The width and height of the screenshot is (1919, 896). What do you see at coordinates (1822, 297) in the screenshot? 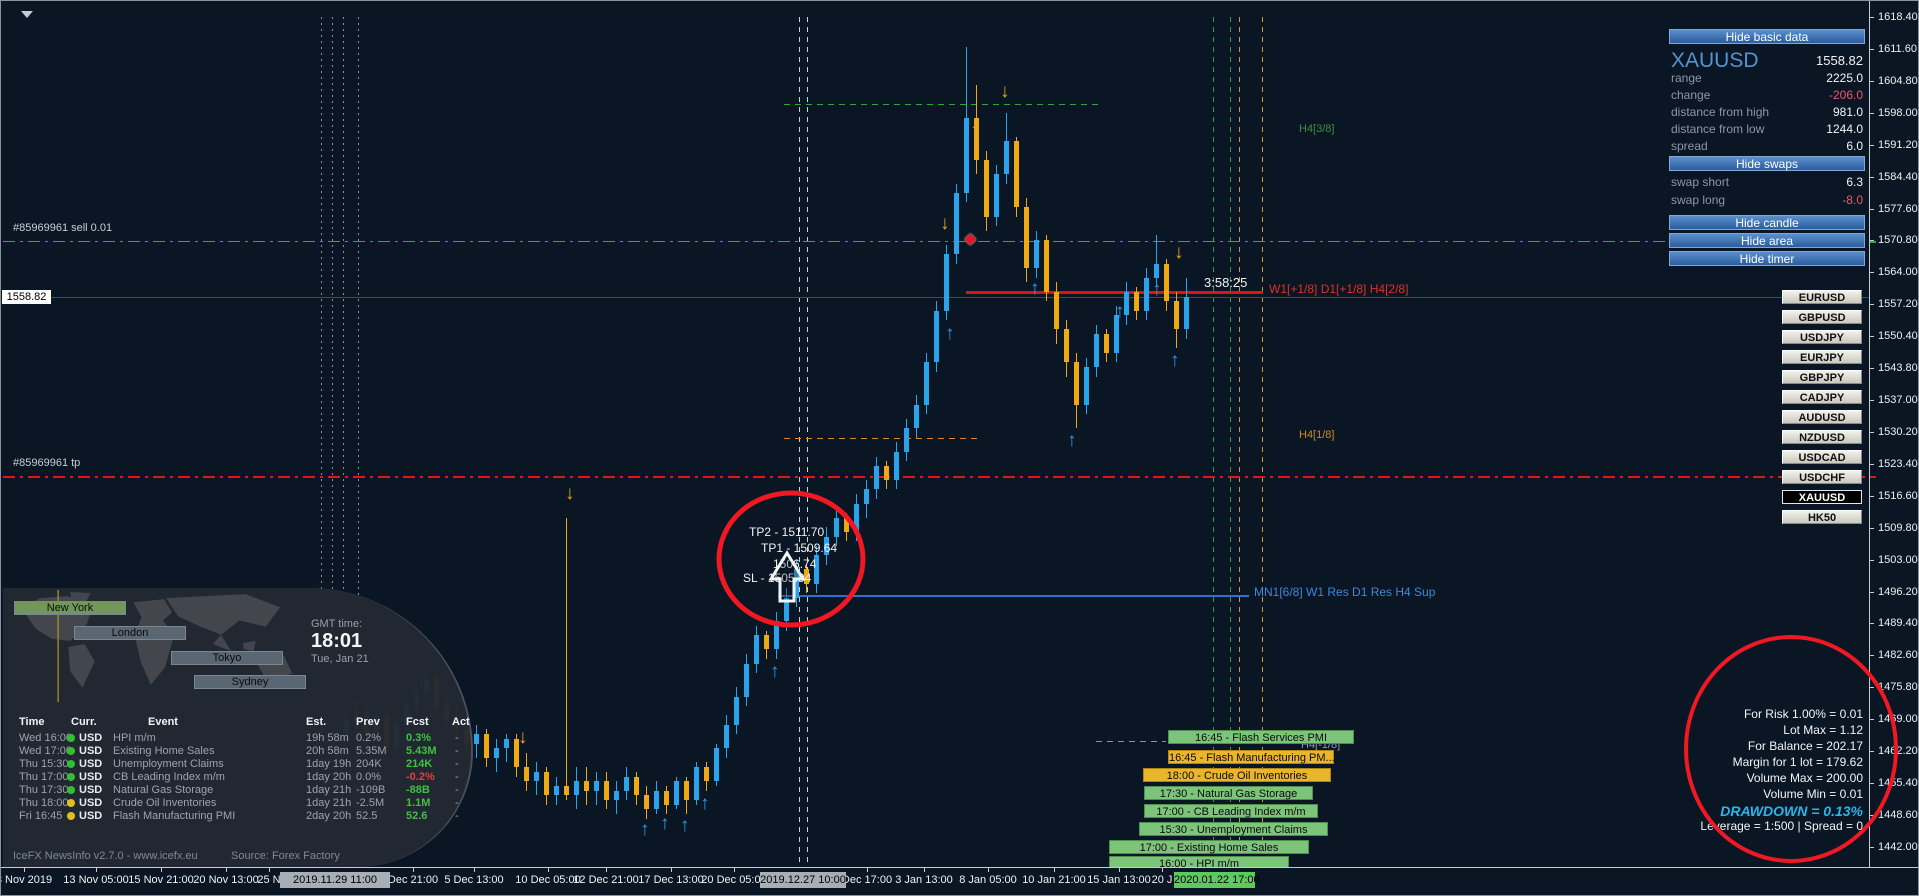
I see `symbol-button-eurusd: EURUSD` at bounding box center [1822, 297].